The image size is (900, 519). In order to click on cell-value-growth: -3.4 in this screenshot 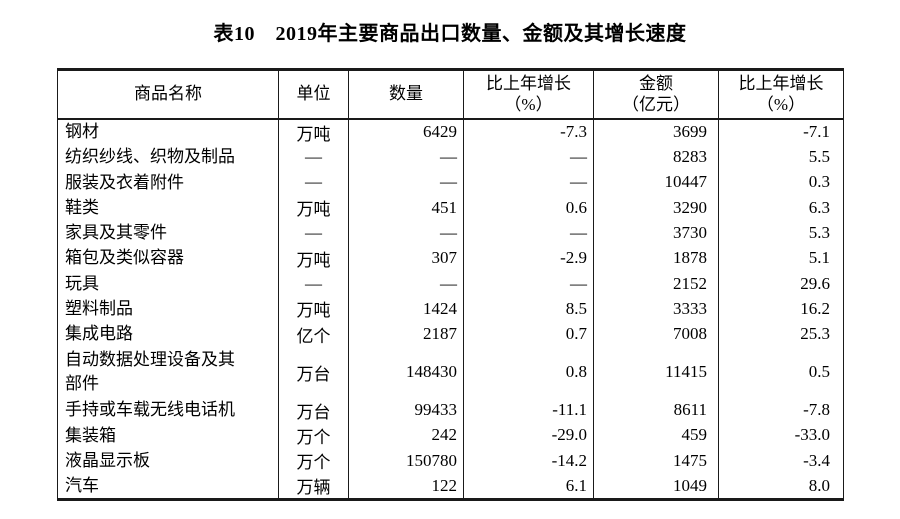, I will do `click(781, 461)`.